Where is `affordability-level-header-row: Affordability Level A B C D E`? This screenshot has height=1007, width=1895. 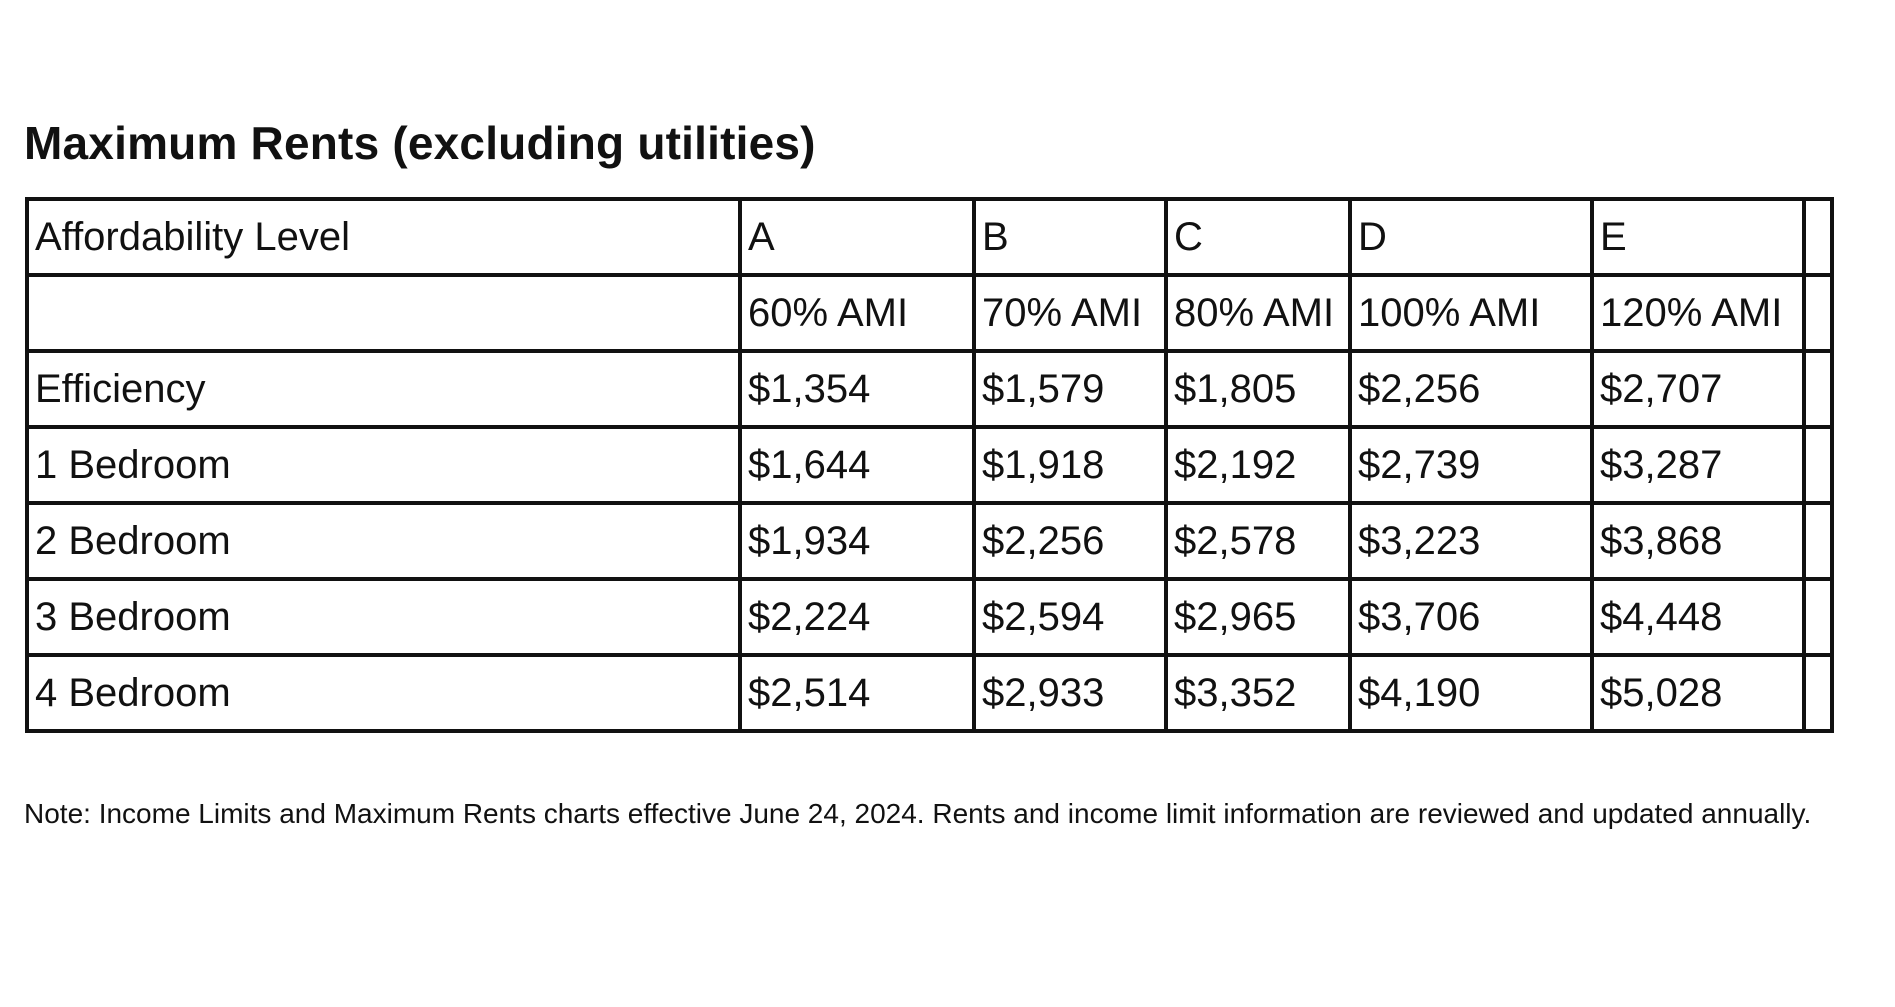 affordability-level-header-row: Affordability Level A B C D E is located at coordinates (929, 237).